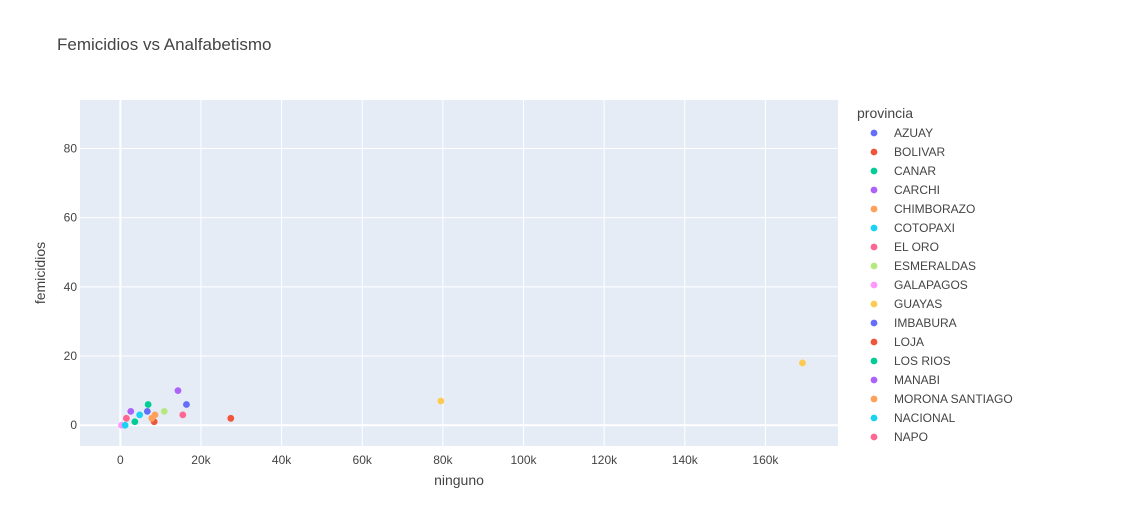 This screenshot has width=1142, height=525. I want to click on legend-item: CARCHI, so click(905, 190).